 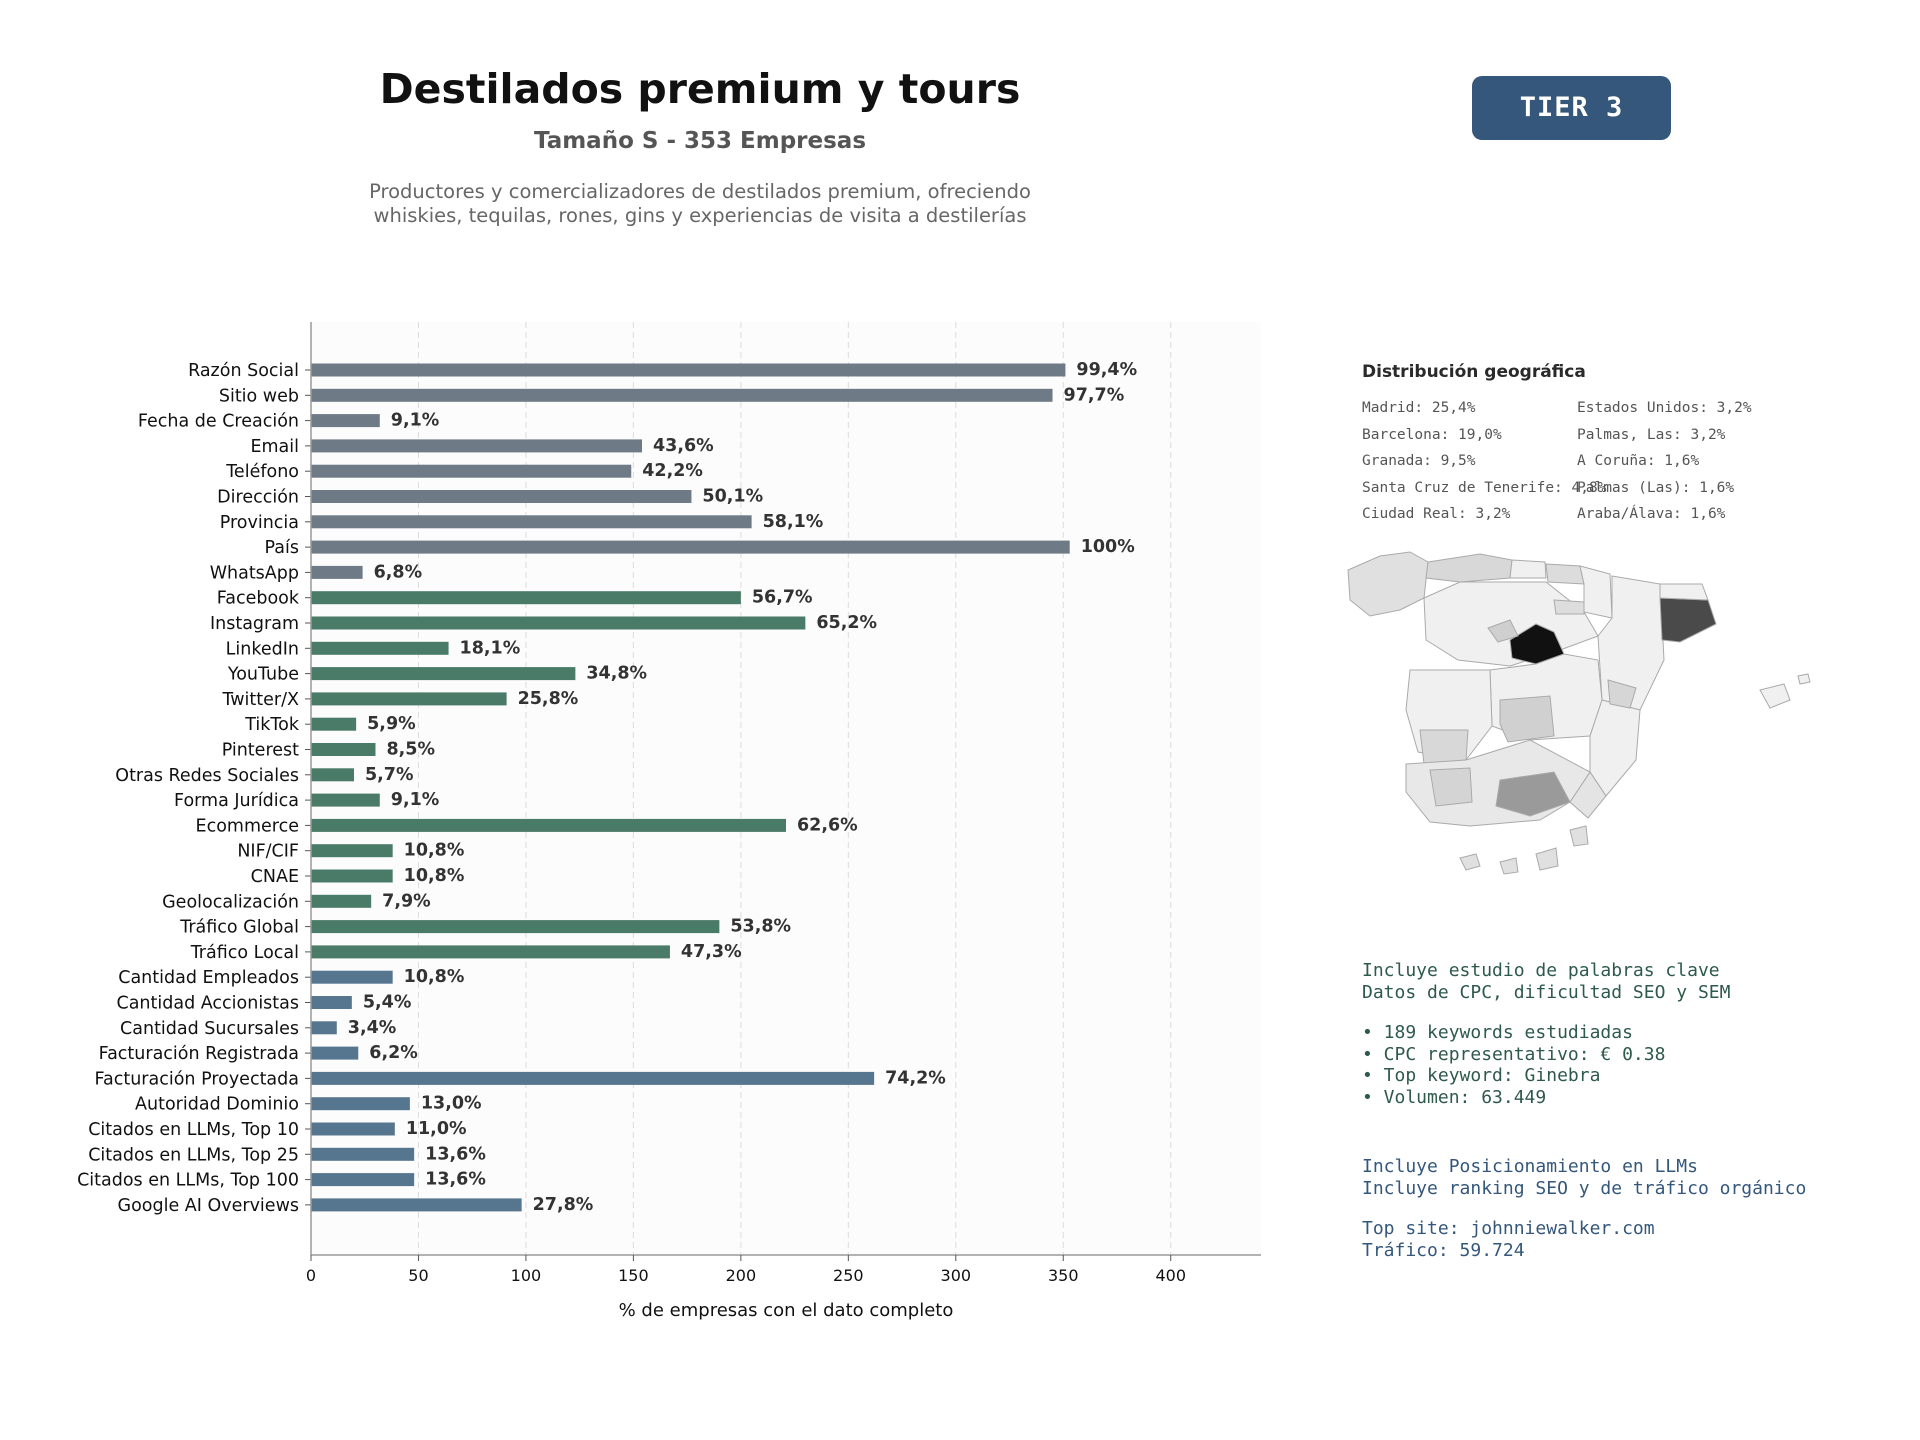 What do you see at coordinates (1541, 970) in the screenshot?
I see `keywords-line: Incluye estudio de palabras clave` at bounding box center [1541, 970].